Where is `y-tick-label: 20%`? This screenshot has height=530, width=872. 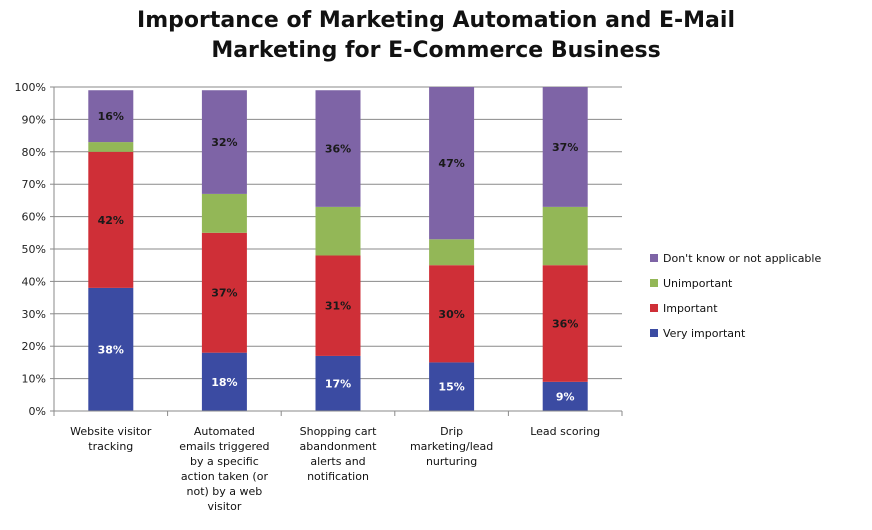 y-tick-label: 20% is located at coordinates (34, 346).